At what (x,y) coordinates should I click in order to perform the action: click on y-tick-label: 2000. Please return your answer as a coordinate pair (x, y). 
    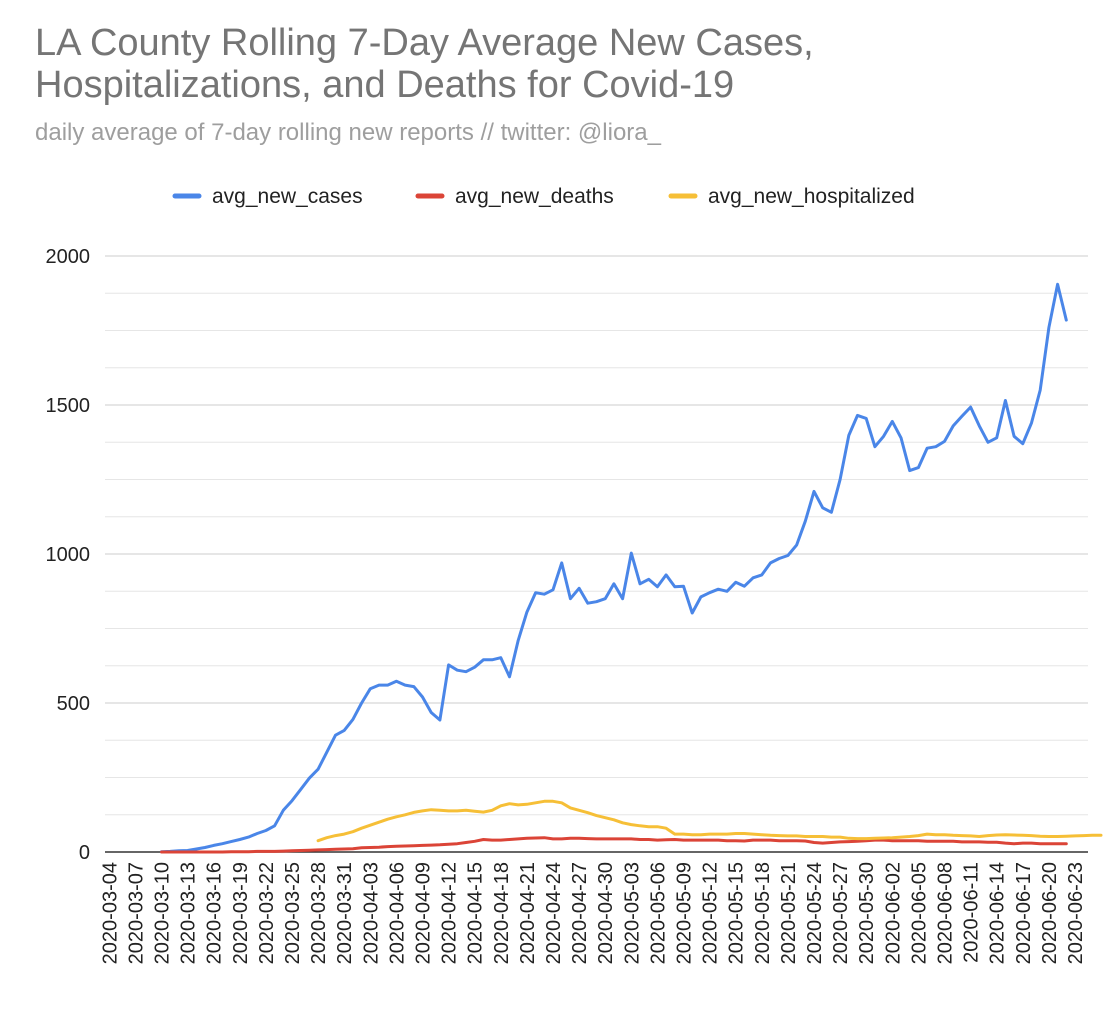
    Looking at the image, I should click on (68, 257).